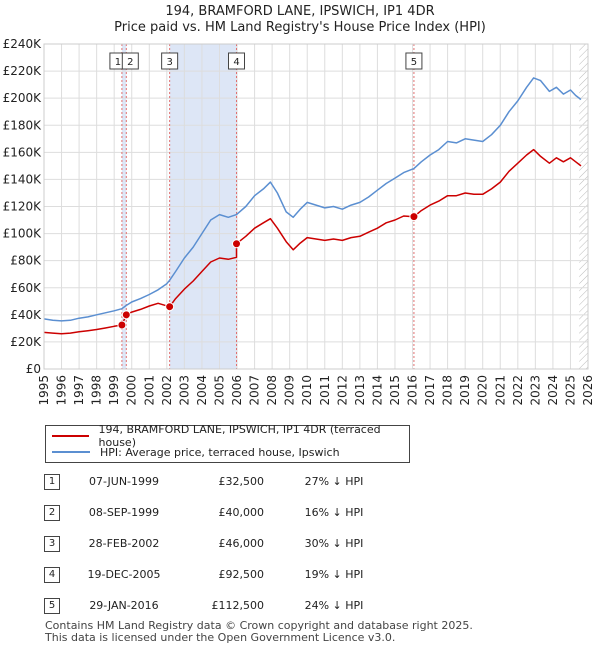 This screenshot has height=650, width=600. Describe the element at coordinates (26, 342) in the screenshot. I see `y-tick-label: £20K` at that location.